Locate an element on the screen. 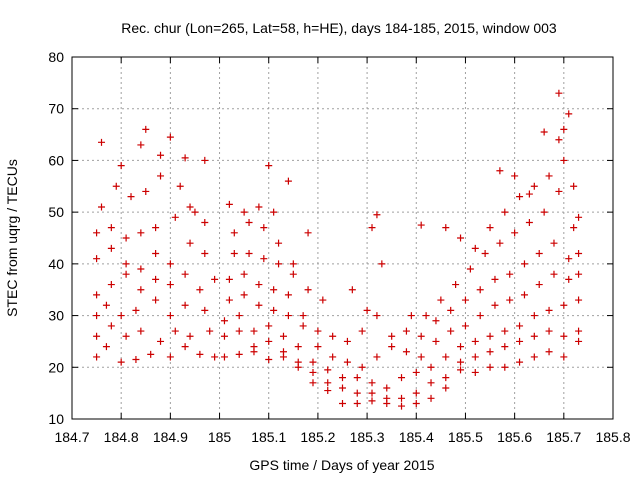 Image resolution: width=640 pixels, height=480 pixels. y-tick-label: 30 is located at coordinates (56, 316).